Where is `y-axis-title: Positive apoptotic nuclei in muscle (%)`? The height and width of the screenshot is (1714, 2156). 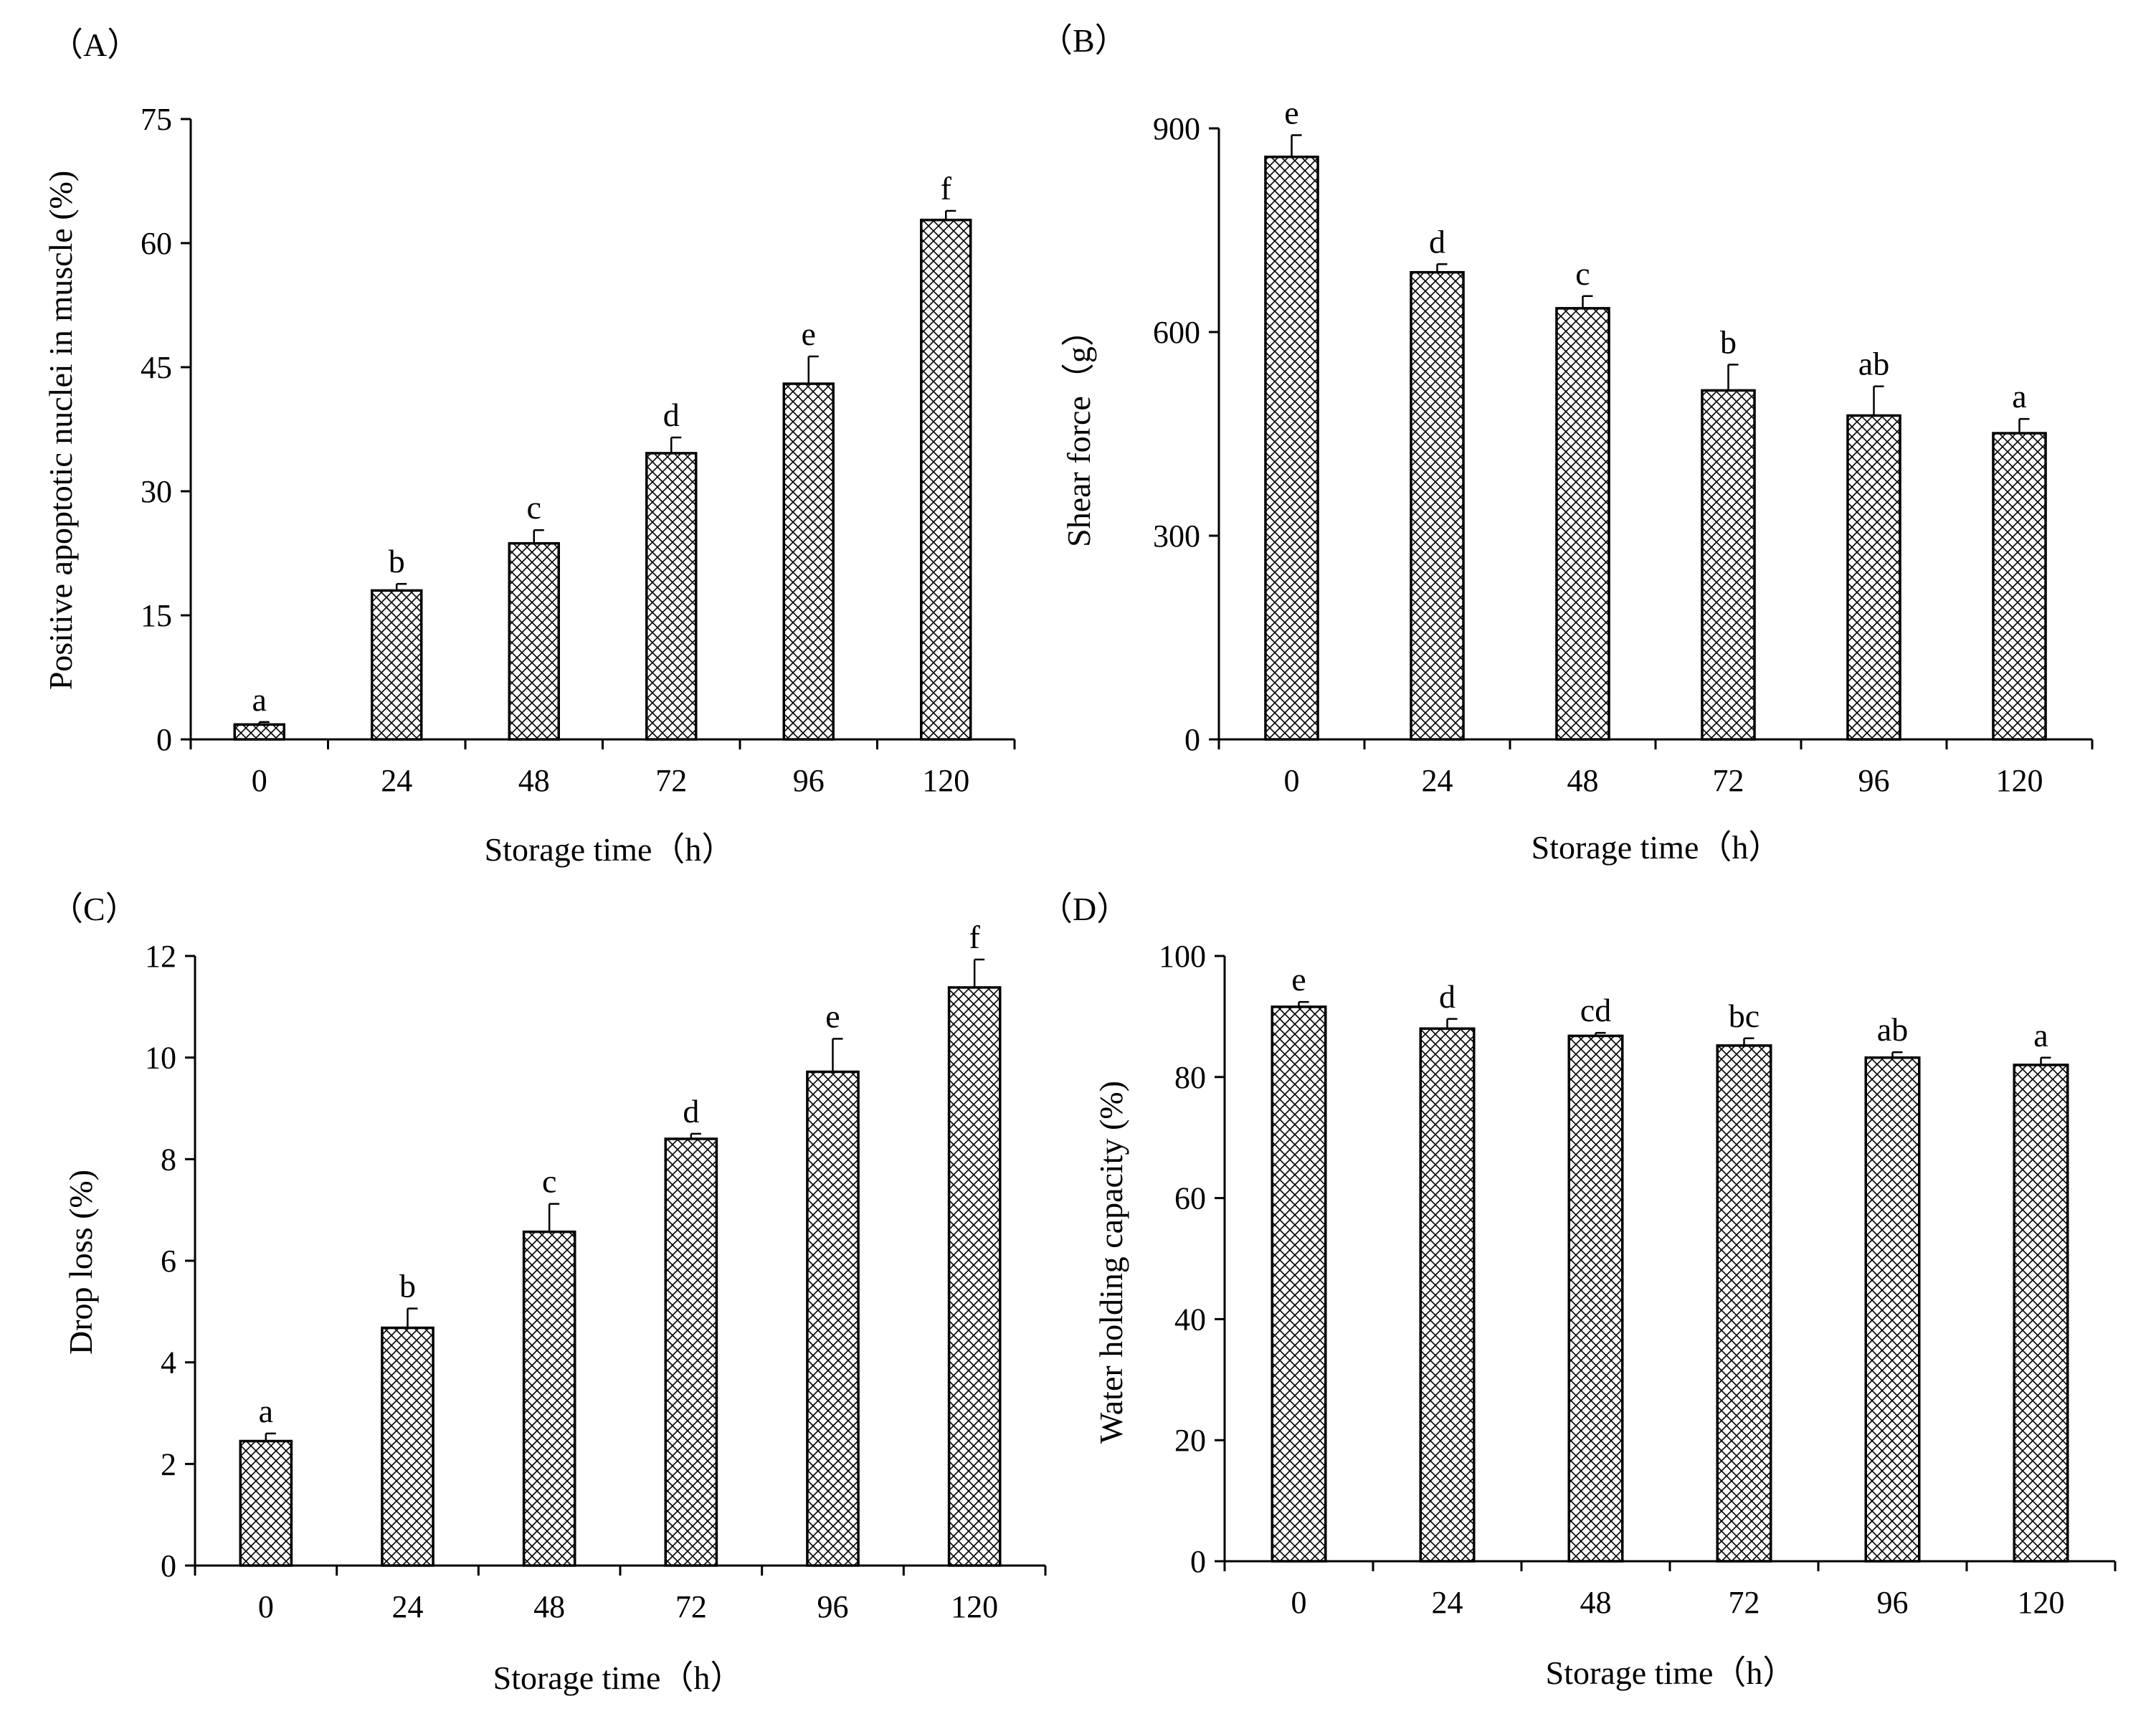
y-axis-title: Positive apoptotic nuclei in muscle (%) is located at coordinates (60, 430).